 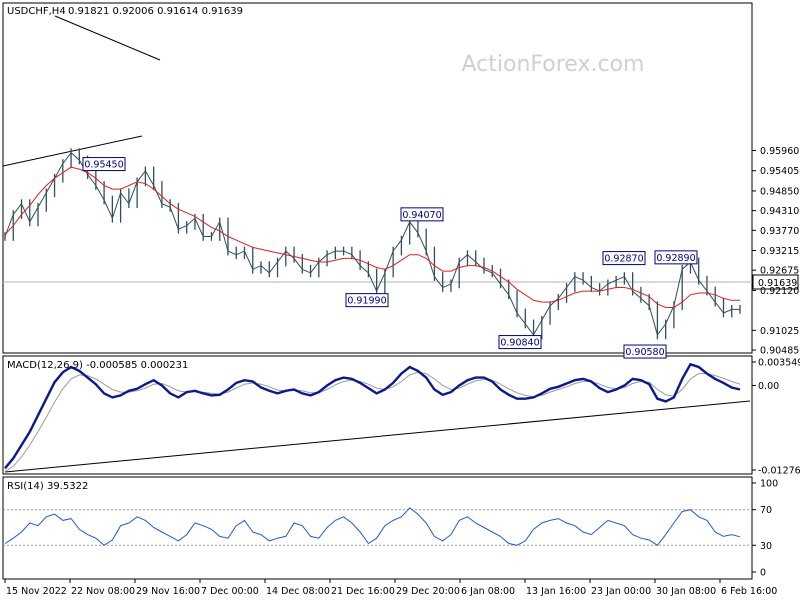 I want to click on macd-tick-label: 0.003549, so click(x=779, y=363).